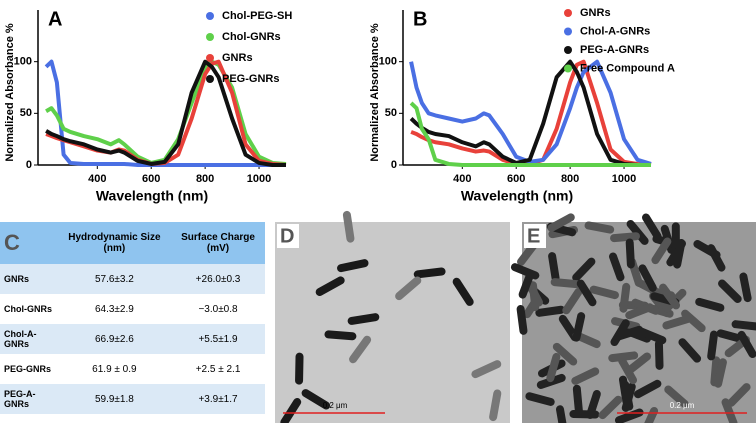 The width and height of the screenshot is (756, 423). What do you see at coordinates (388, 62) in the screenshot?
I see `y-tick-label: 100` at bounding box center [388, 62].